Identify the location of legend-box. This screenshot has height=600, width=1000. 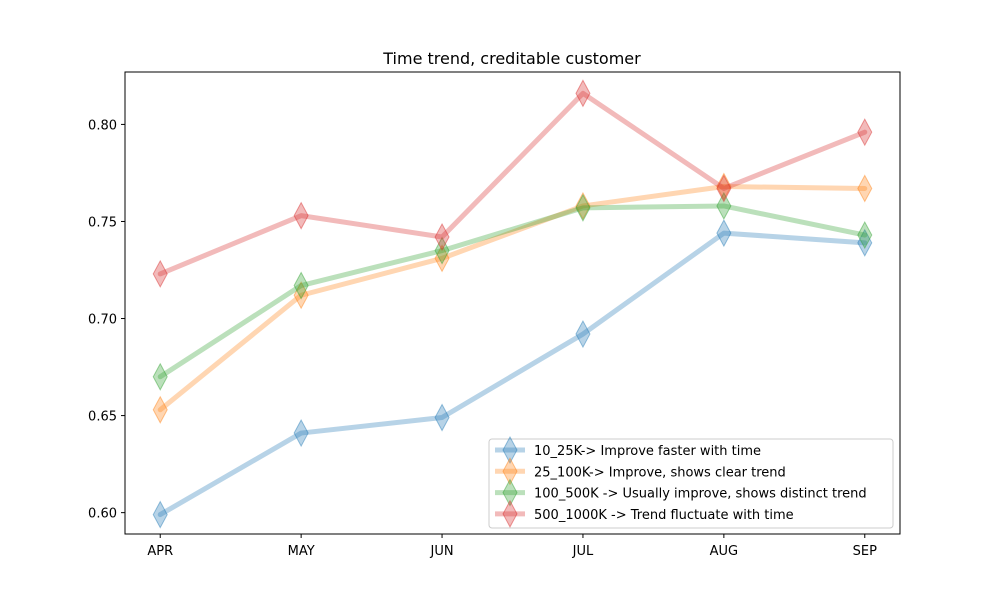
(691, 483).